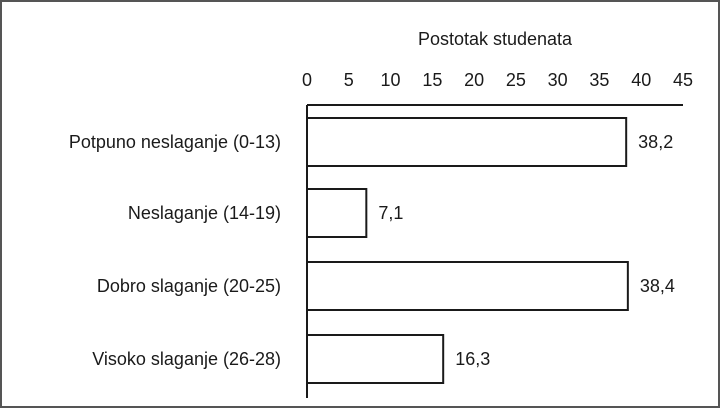 Image resolution: width=720 pixels, height=408 pixels. Describe the element at coordinates (189, 286) in the screenshot. I see `category-label: Dobro slaganje (20-25)` at that location.